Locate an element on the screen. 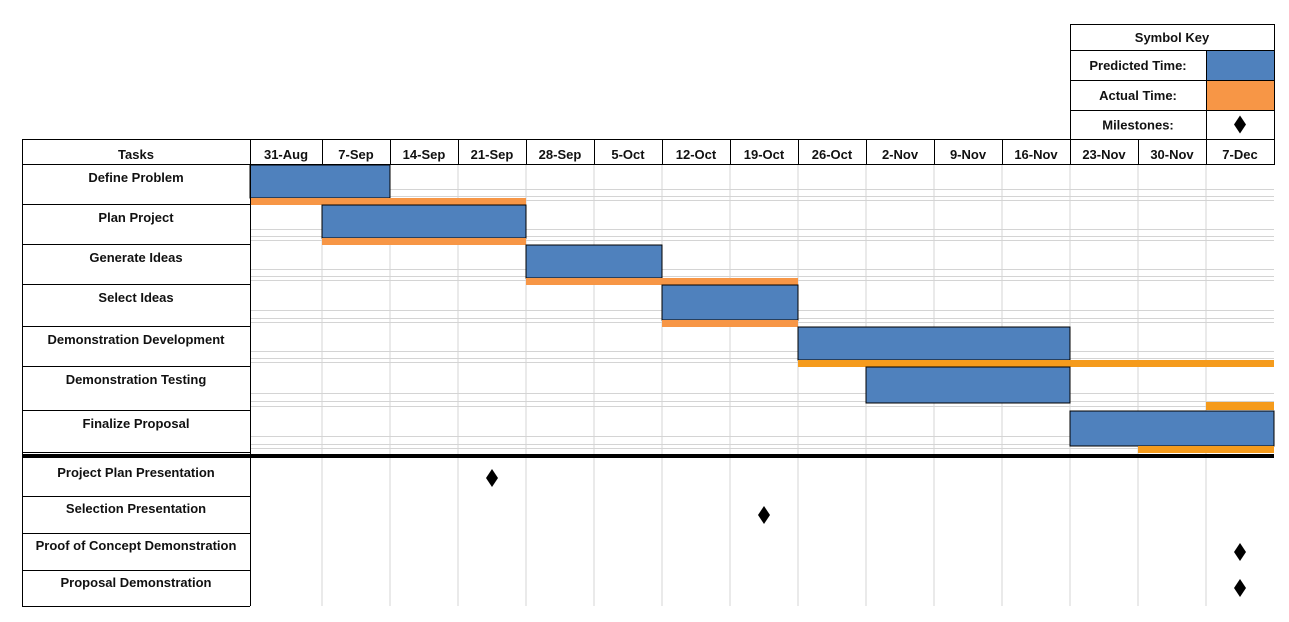 This screenshot has width=1289, height=622. legend-label-actual: Actual Time: is located at coordinates (1138, 95).